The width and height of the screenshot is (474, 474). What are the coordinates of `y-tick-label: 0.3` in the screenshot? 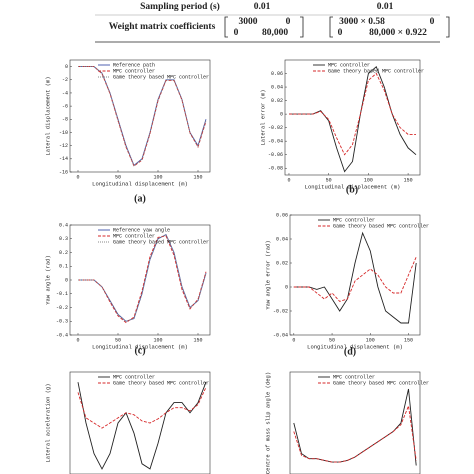 It's located at (63, 239).